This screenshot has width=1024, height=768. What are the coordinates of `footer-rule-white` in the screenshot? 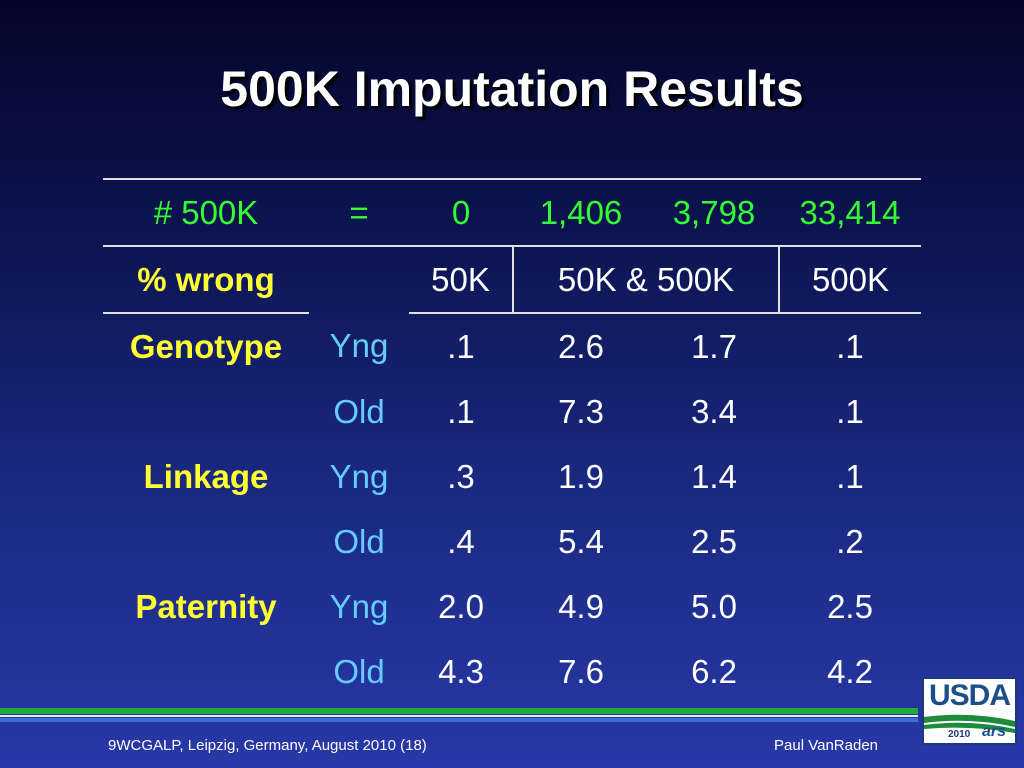 It's located at (459, 716).